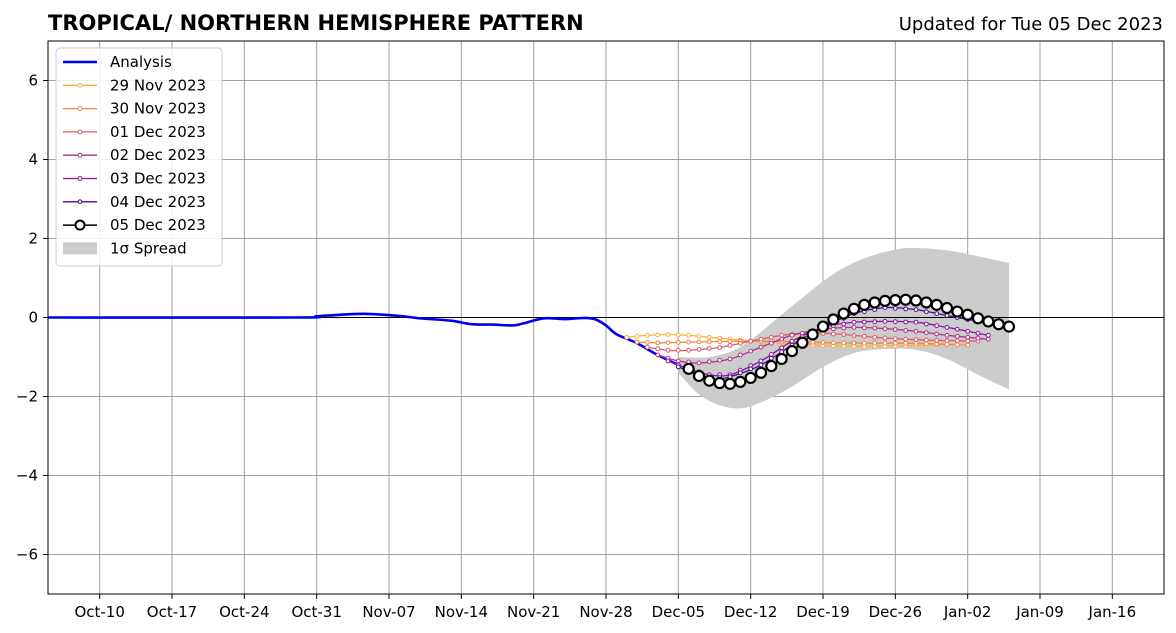  I want to click on x-tick-label: Nov-21, so click(533, 612).